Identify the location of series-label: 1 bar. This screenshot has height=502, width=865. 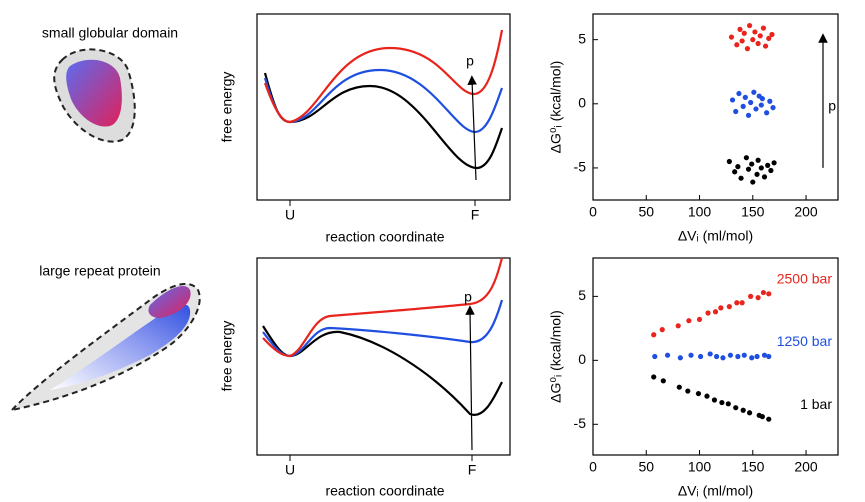
(816, 404).